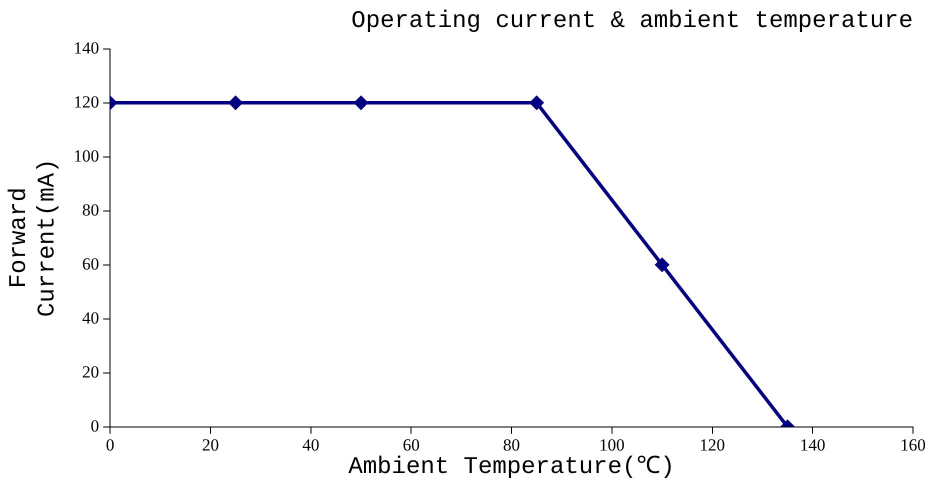 The image size is (933, 485). What do you see at coordinates (913, 444) in the screenshot?
I see `x-tick-label: 160` at bounding box center [913, 444].